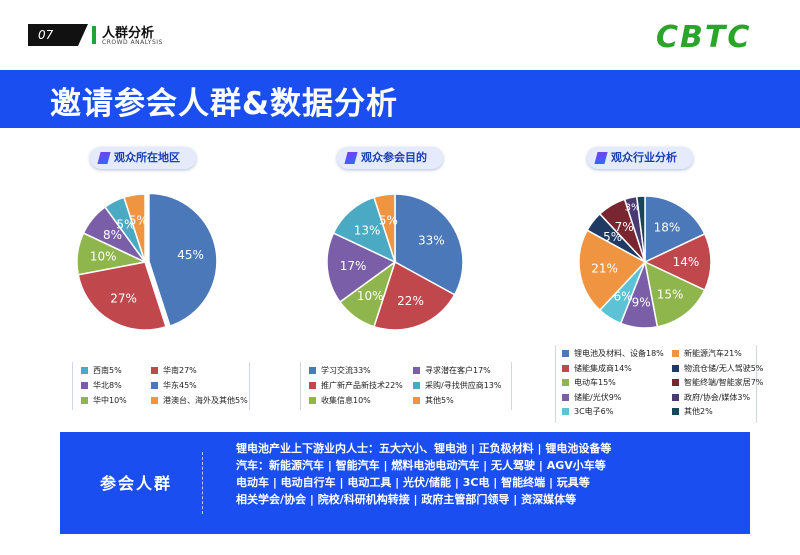 Image resolution: width=800 pixels, height=555 pixels. What do you see at coordinates (704, 37) in the screenshot?
I see `cbtc-logo: CBTC` at bounding box center [704, 37].